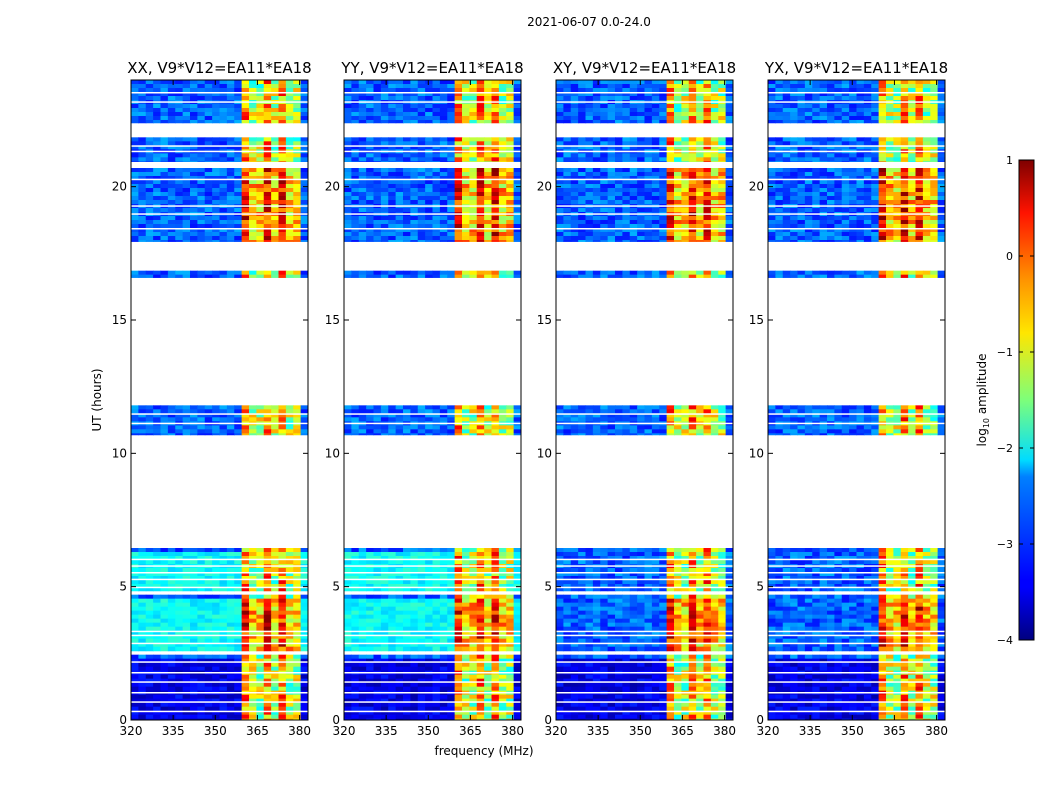 The width and height of the screenshot is (1050, 800). What do you see at coordinates (1005, 544) in the screenshot?
I see `colorbar-tick-label: −3` at bounding box center [1005, 544].